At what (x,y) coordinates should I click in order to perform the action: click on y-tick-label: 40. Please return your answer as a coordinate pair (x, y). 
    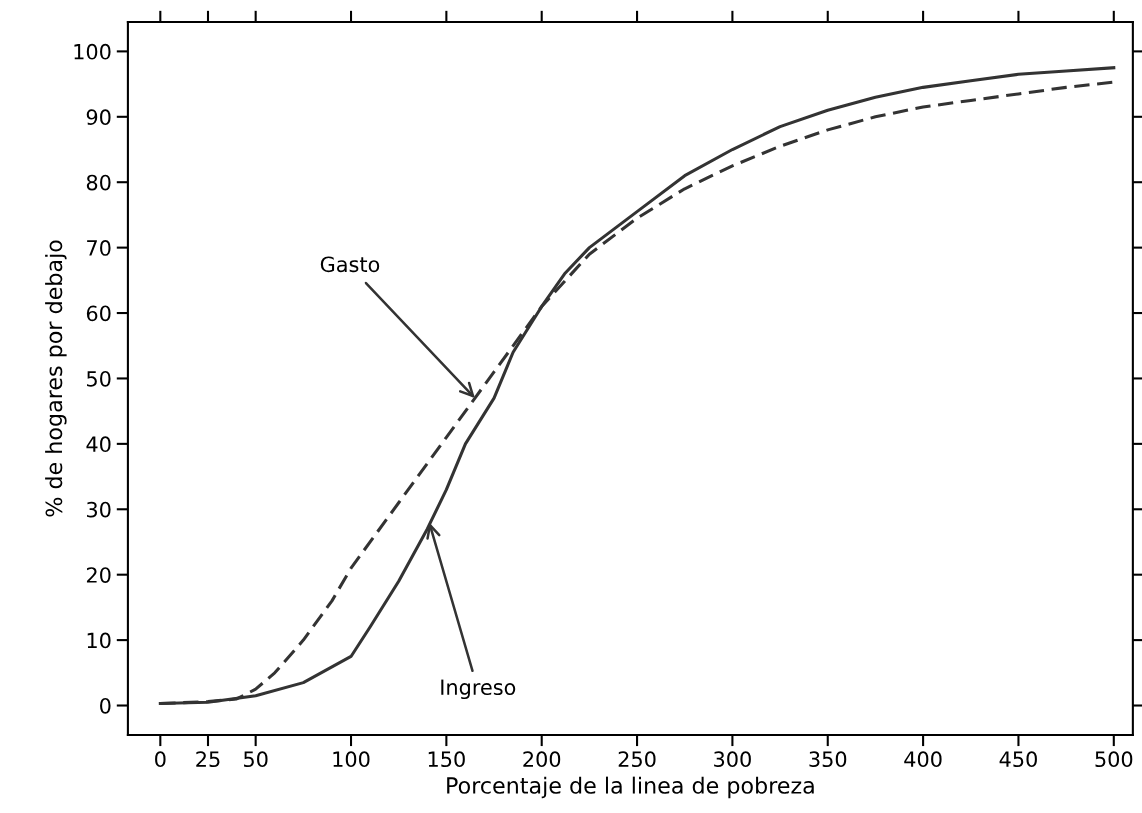
    Looking at the image, I should click on (98, 444).